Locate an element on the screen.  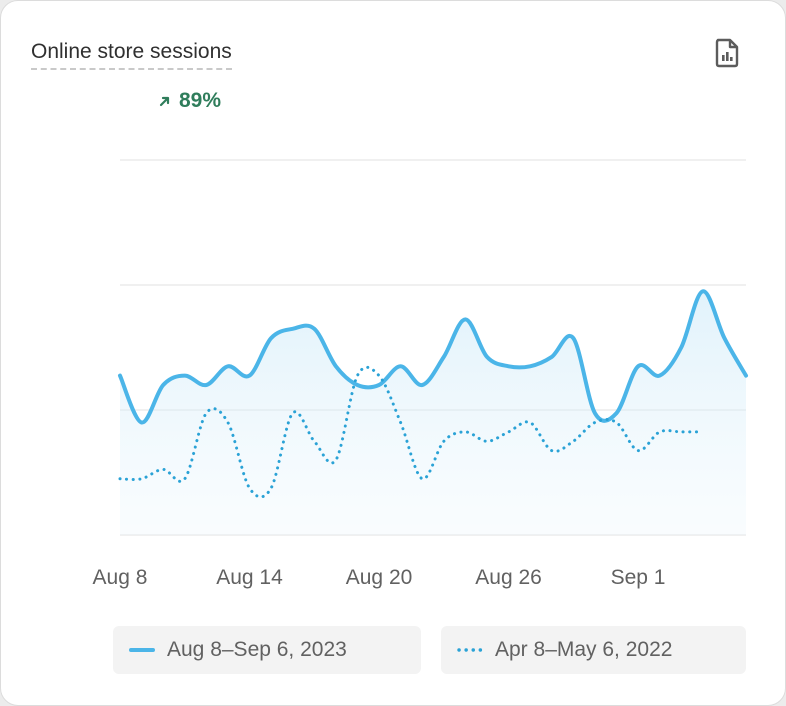
dotted-line-swatch is located at coordinates (470, 650).